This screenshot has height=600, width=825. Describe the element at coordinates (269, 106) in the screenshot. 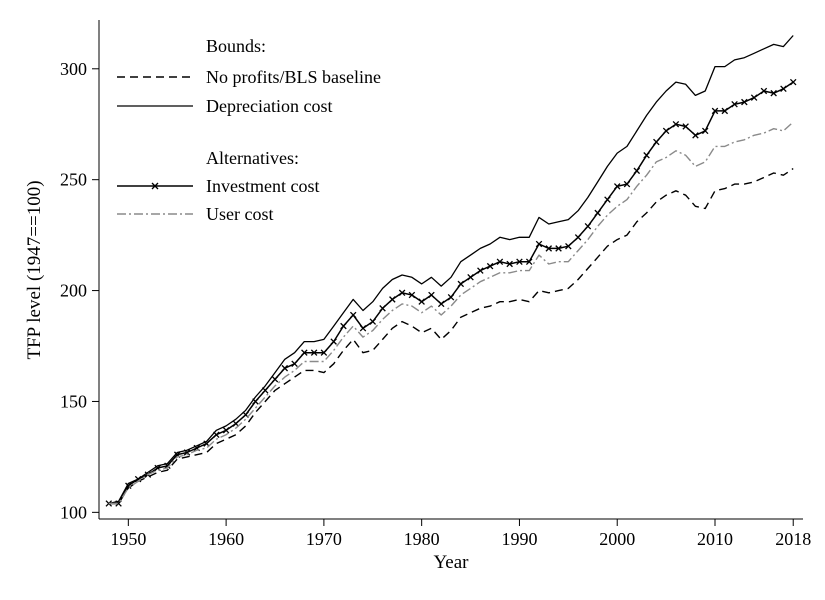

I see `legend-label-depreciation: Depreciation cost` at that location.